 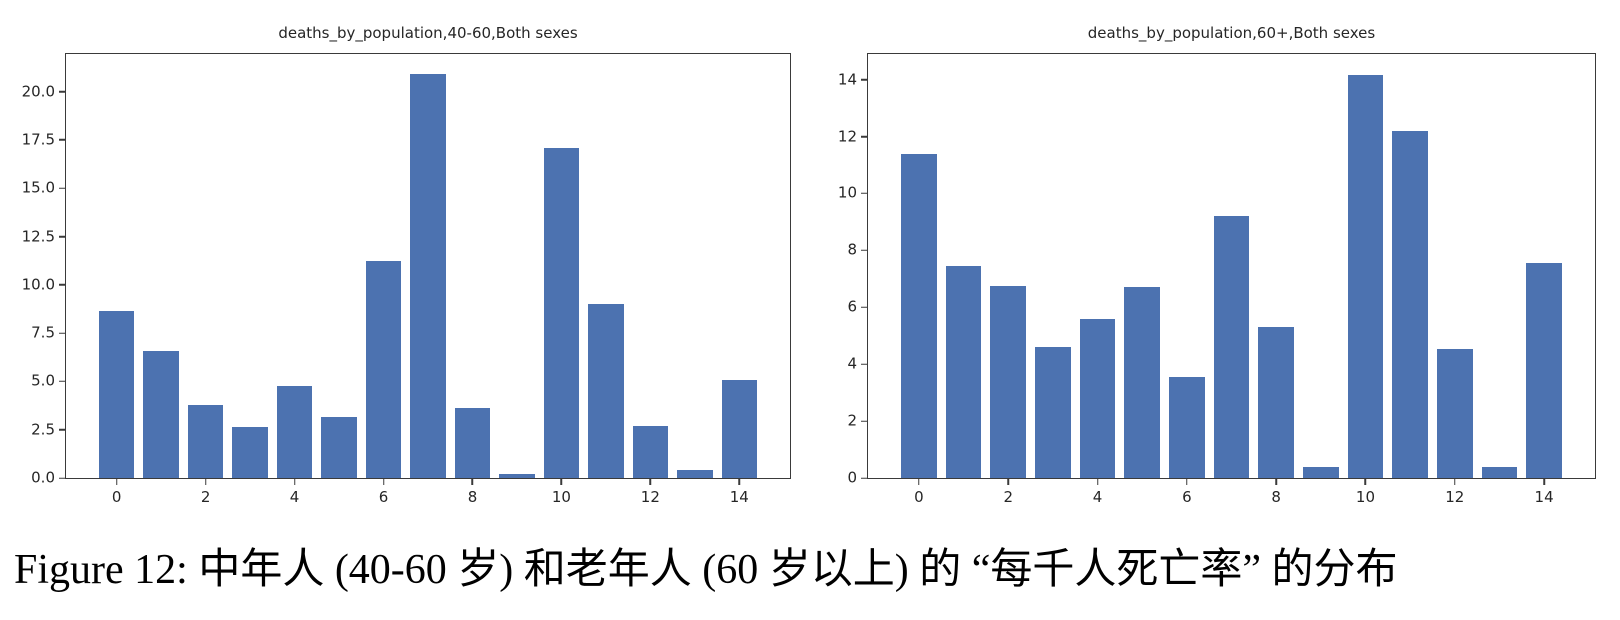 I want to click on chart-title: deaths_by_population,40-60,Both sexes, so click(x=428, y=33).